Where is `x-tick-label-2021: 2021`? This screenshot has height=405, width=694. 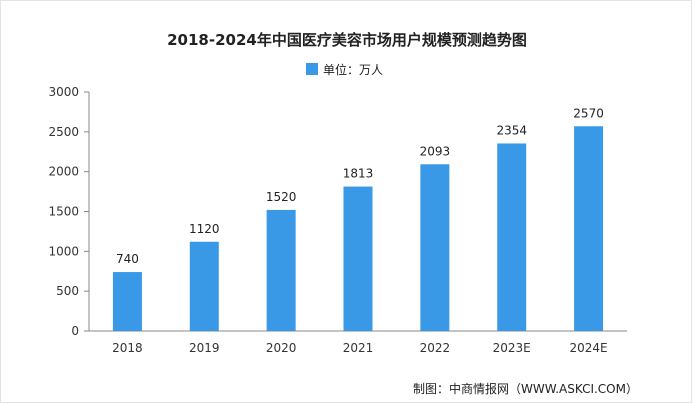 x-tick-label-2021: 2021 is located at coordinates (358, 348).